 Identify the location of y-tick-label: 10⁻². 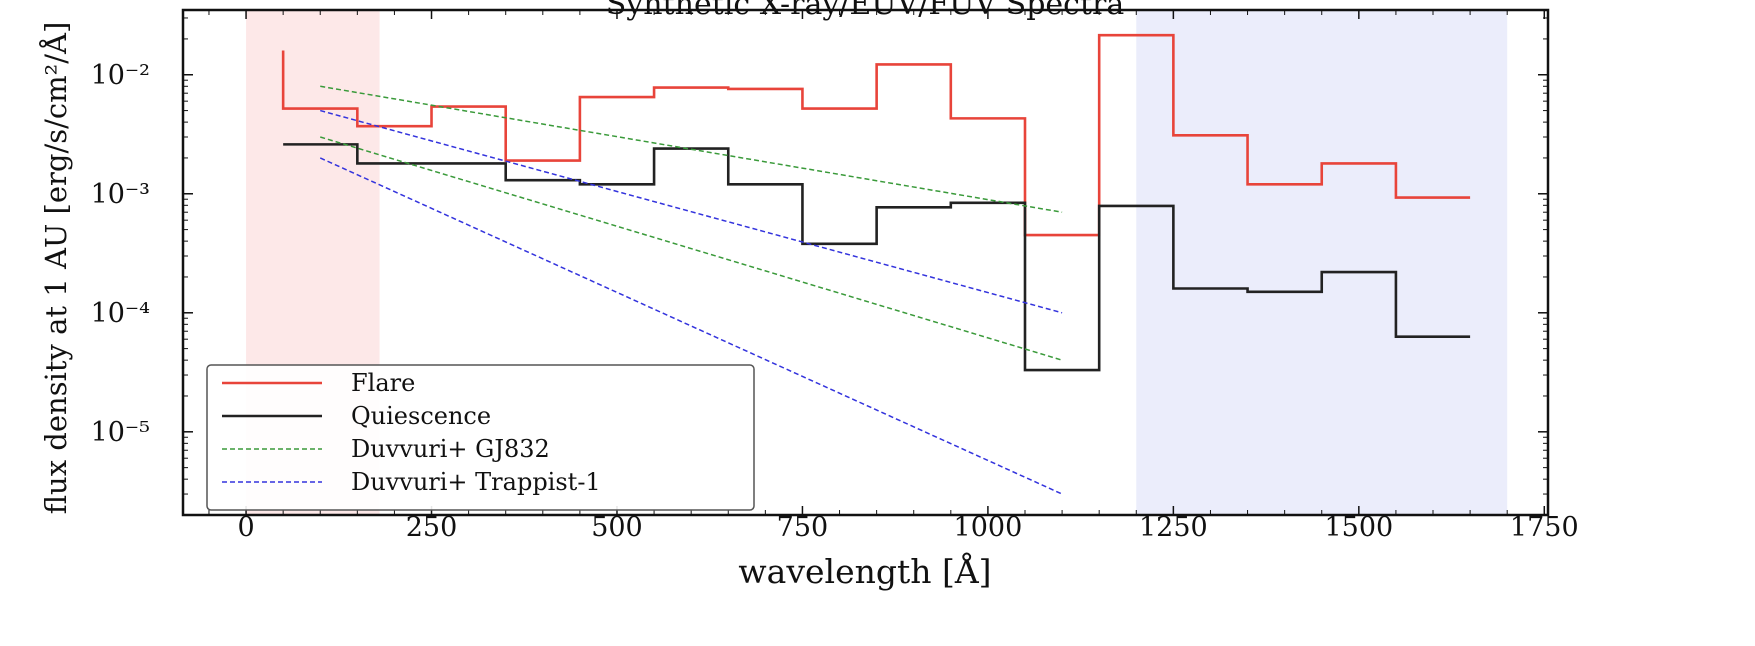
(120, 75).